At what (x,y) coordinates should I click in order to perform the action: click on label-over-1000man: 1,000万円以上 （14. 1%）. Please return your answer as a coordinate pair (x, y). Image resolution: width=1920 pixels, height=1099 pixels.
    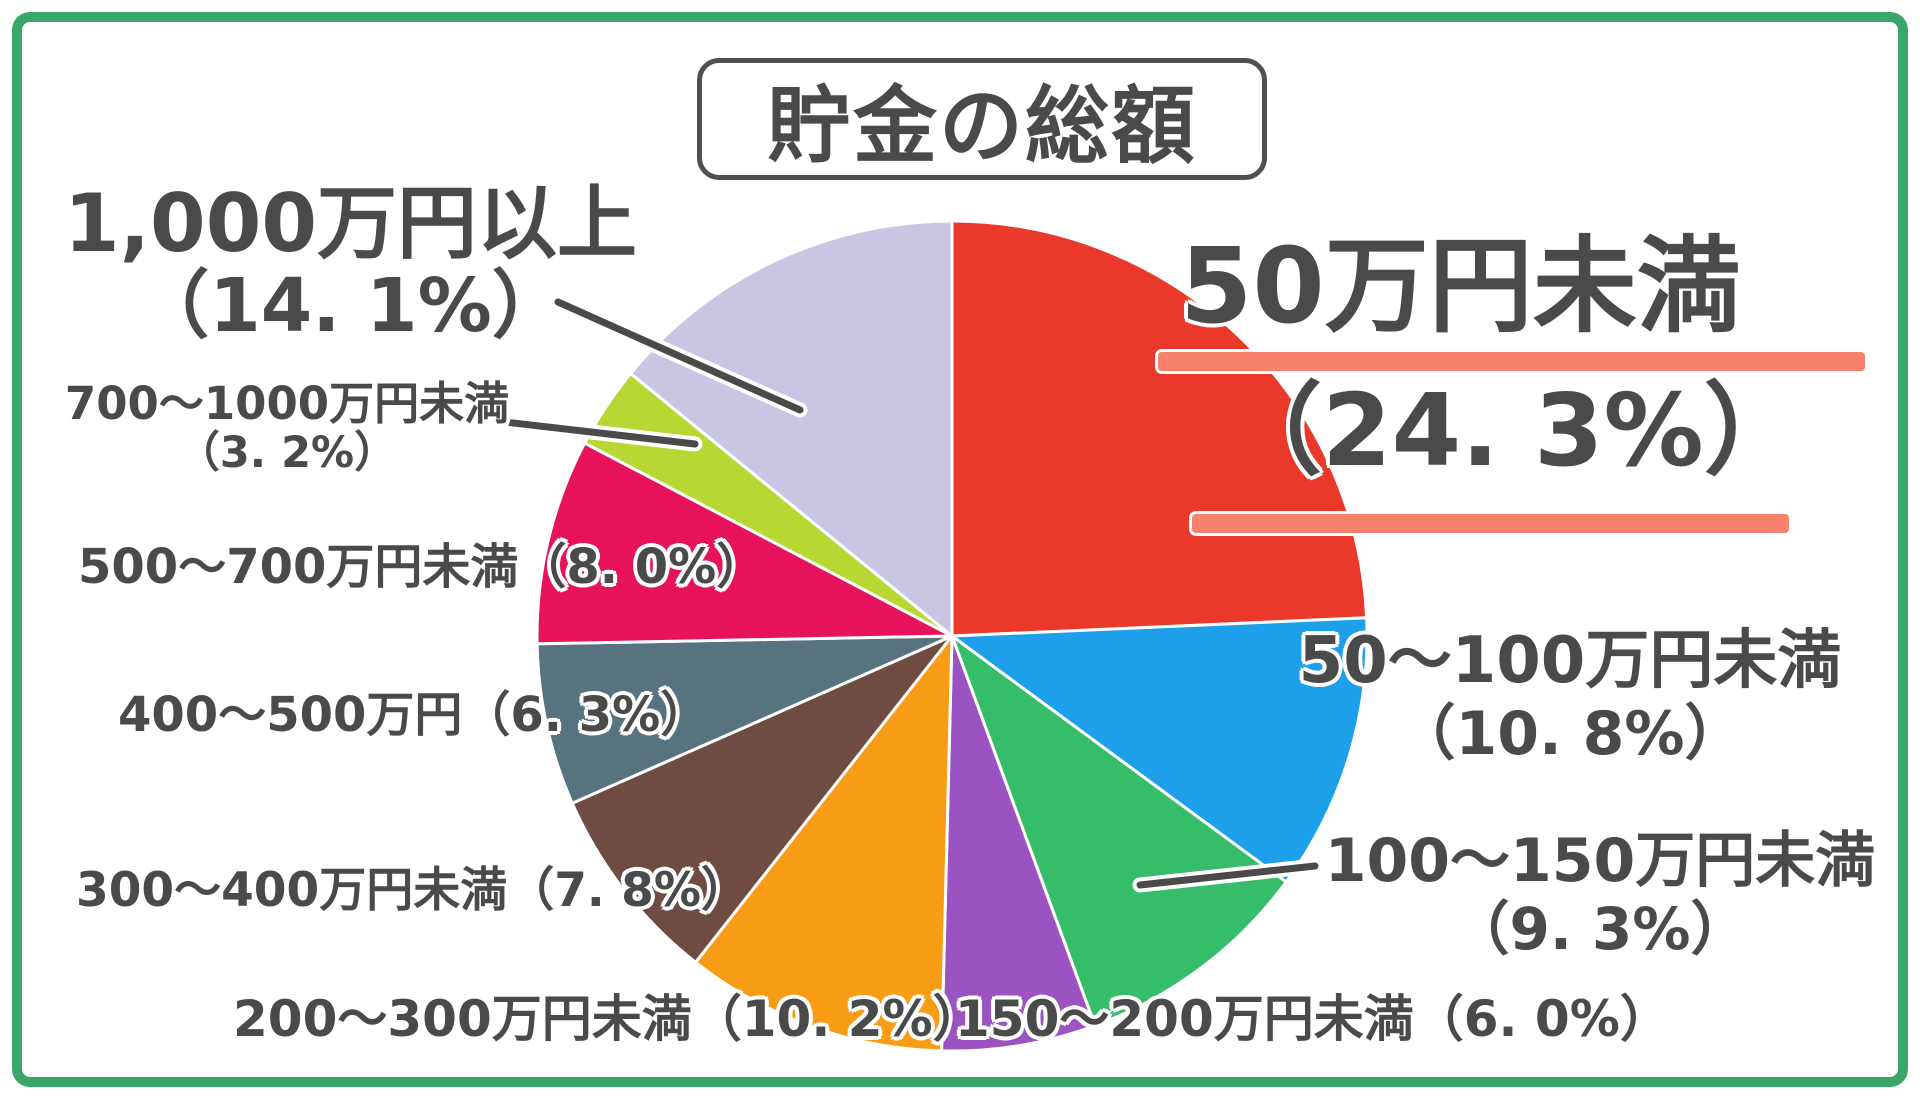
    Looking at the image, I should click on (350, 264).